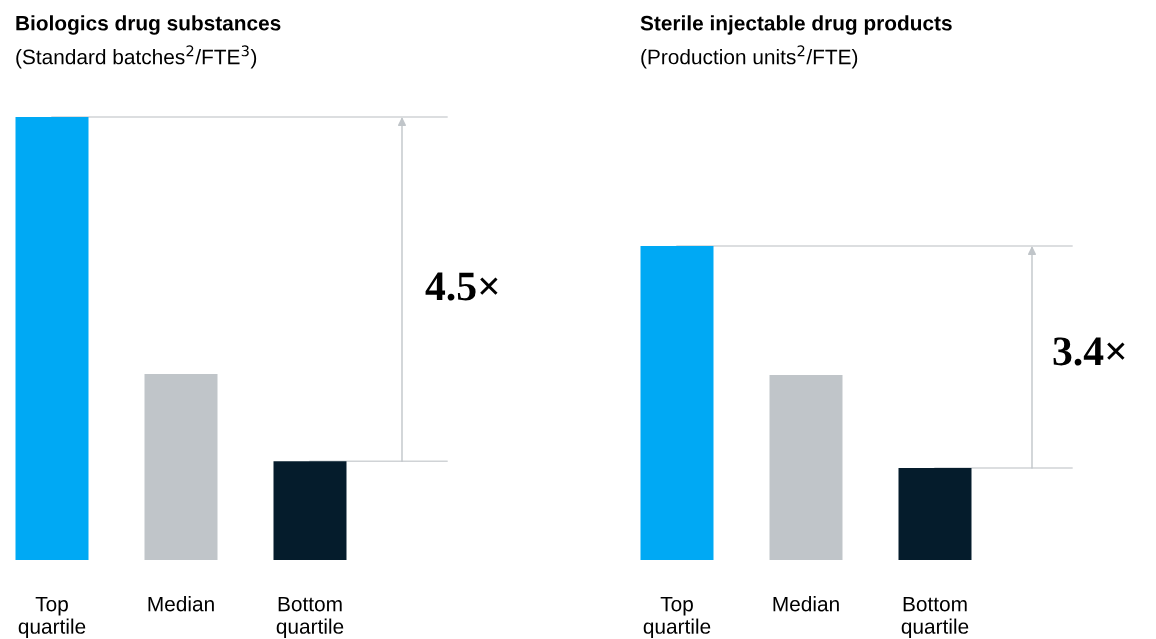  What do you see at coordinates (1089, 351) in the screenshot?
I see `annotation: 3.4×` at bounding box center [1089, 351].